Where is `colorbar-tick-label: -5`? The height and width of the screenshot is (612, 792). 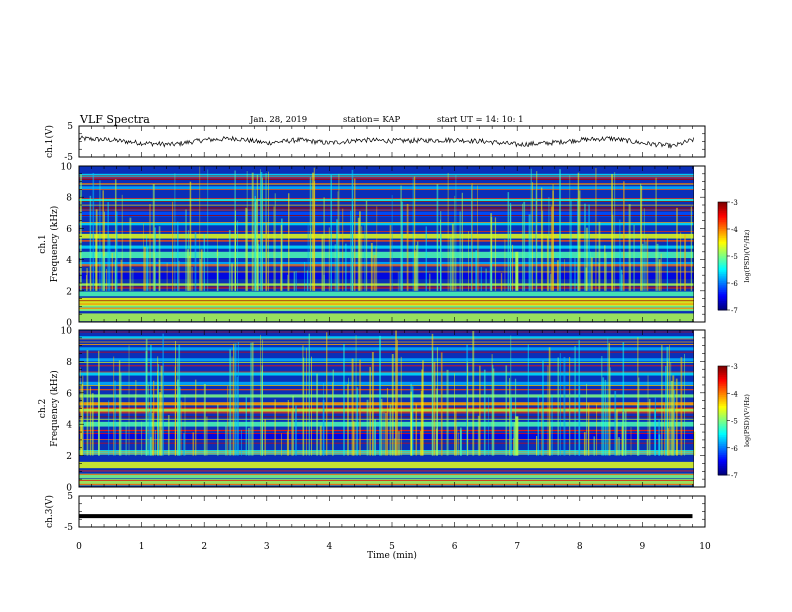 colorbar-tick-label: -5 is located at coordinates (734, 257).